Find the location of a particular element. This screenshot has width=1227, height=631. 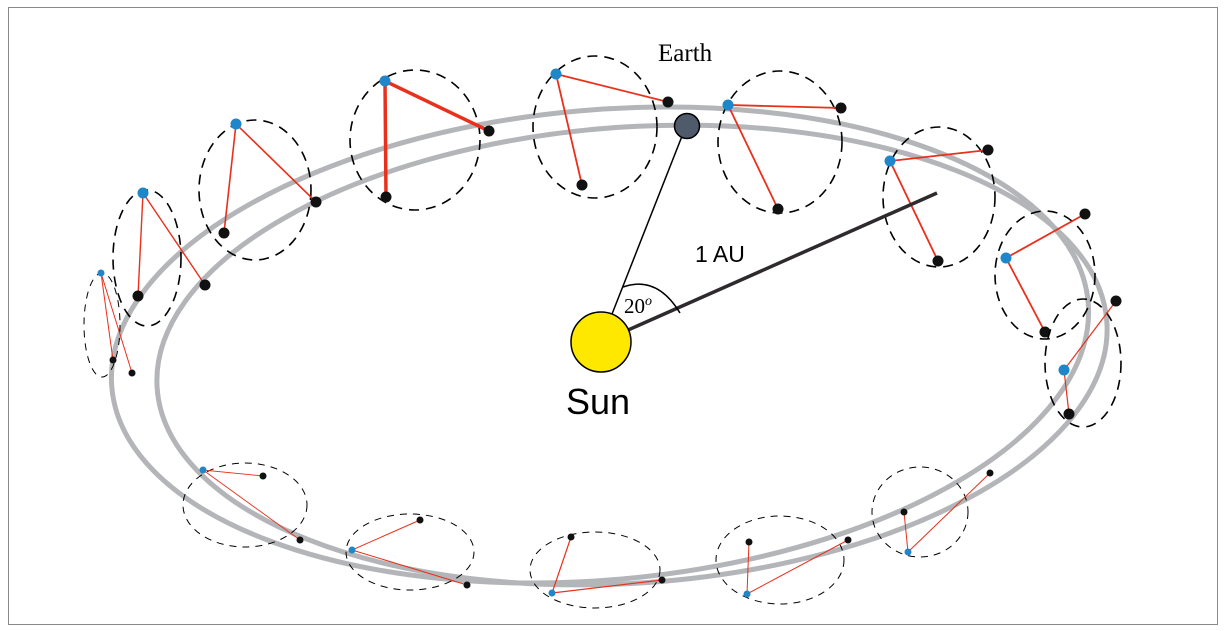

angle-label: 20o is located at coordinates (638, 306).